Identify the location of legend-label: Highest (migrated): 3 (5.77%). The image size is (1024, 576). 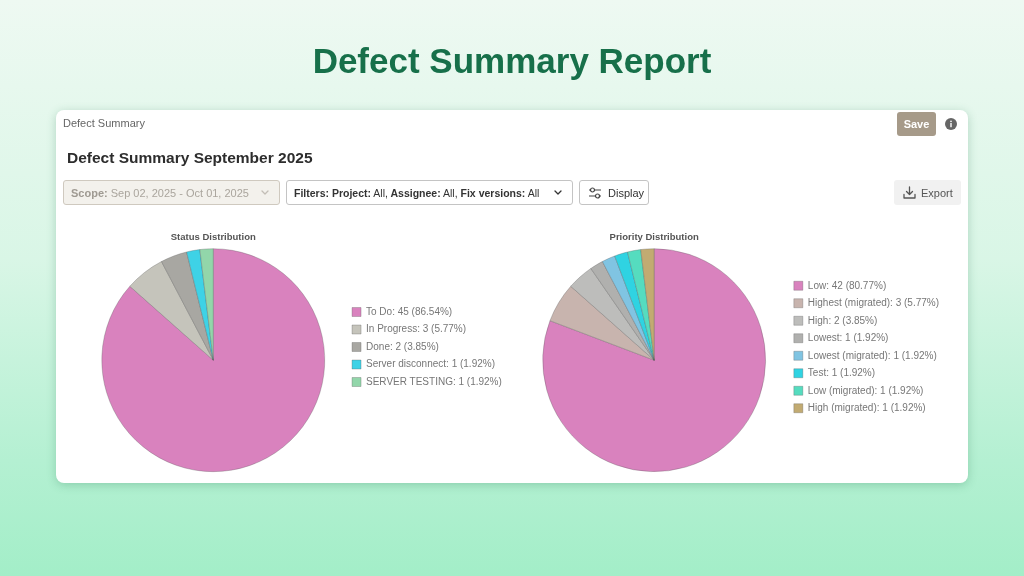
(873, 302).